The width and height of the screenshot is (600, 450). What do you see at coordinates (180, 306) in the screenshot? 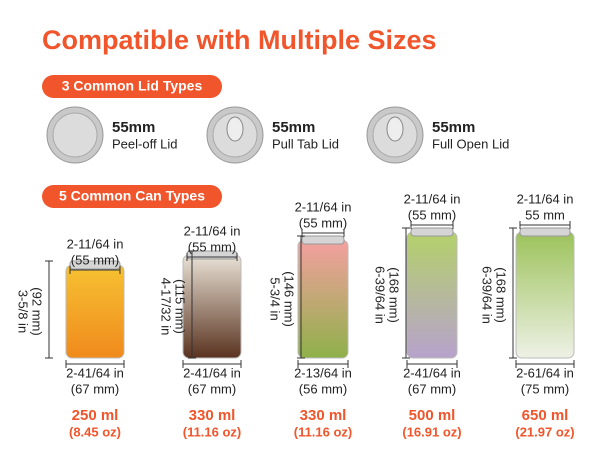
I see `height-size: (115 mm)` at bounding box center [180, 306].